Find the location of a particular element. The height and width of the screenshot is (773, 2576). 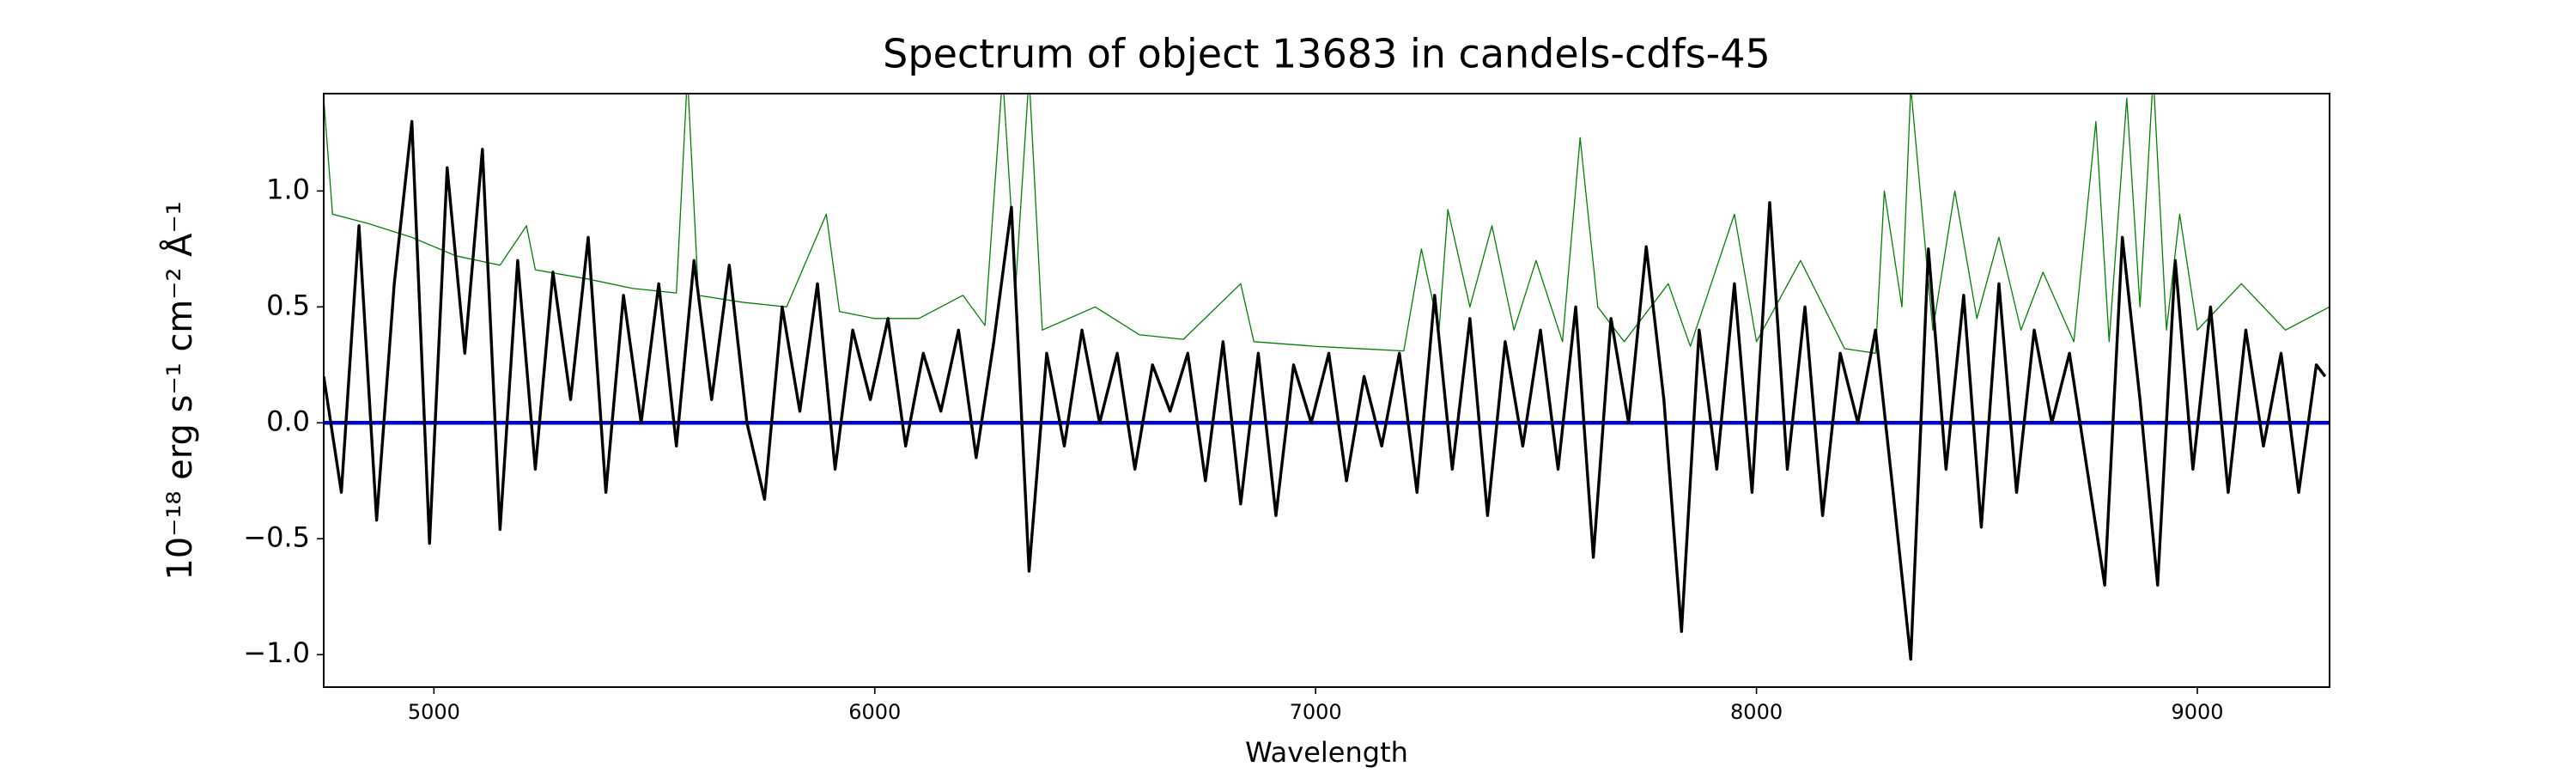

y-tick-label: −0.5 is located at coordinates (276, 536).